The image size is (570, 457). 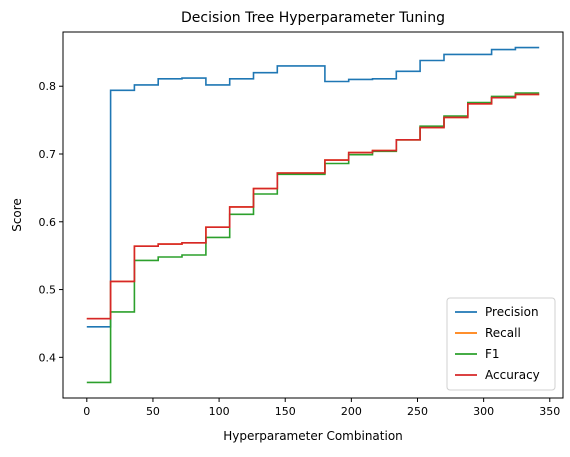 I want to click on legend-label-recall: Recall, so click(x=503, y=333).